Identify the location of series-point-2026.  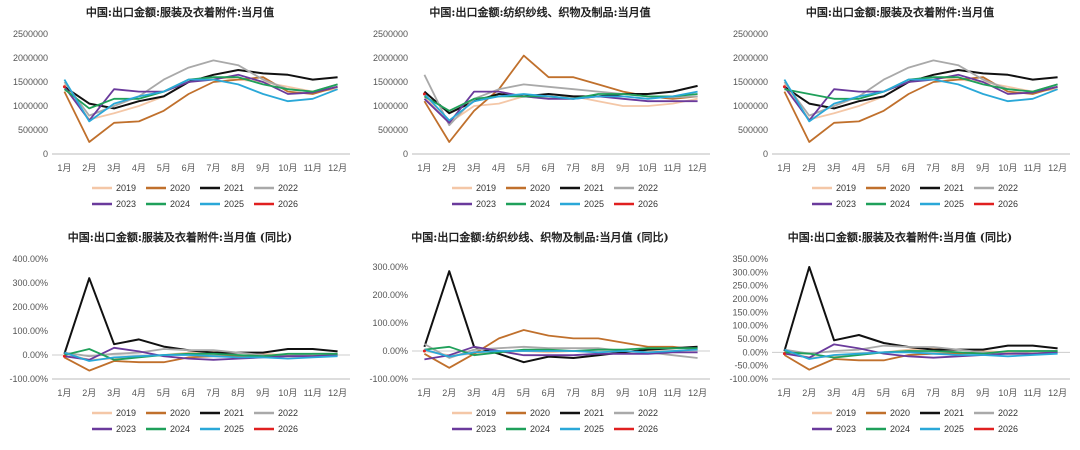
(424, 94).